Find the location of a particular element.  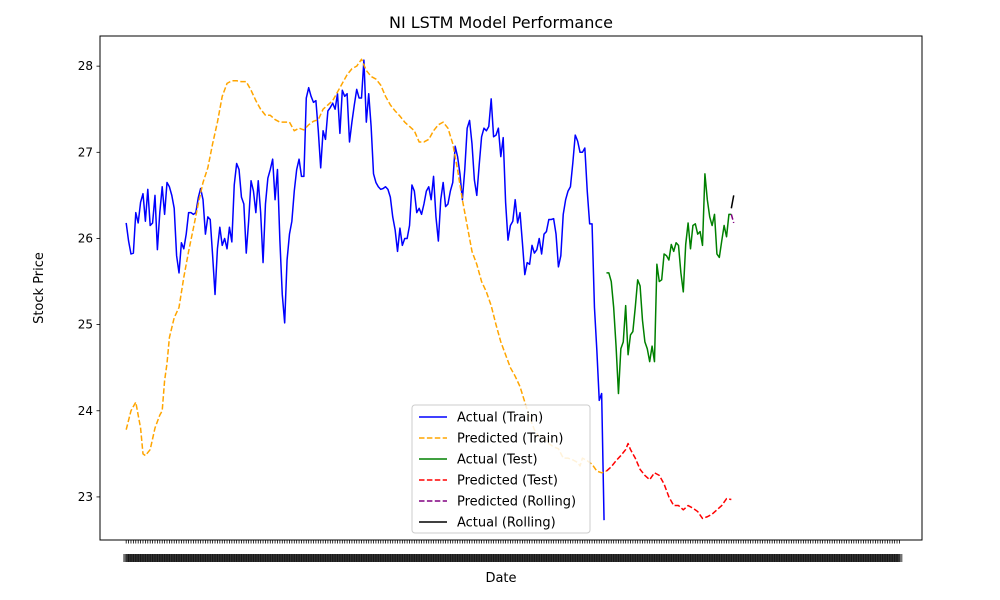

y-tick-label: 23 is located at coordinates (85, 497).